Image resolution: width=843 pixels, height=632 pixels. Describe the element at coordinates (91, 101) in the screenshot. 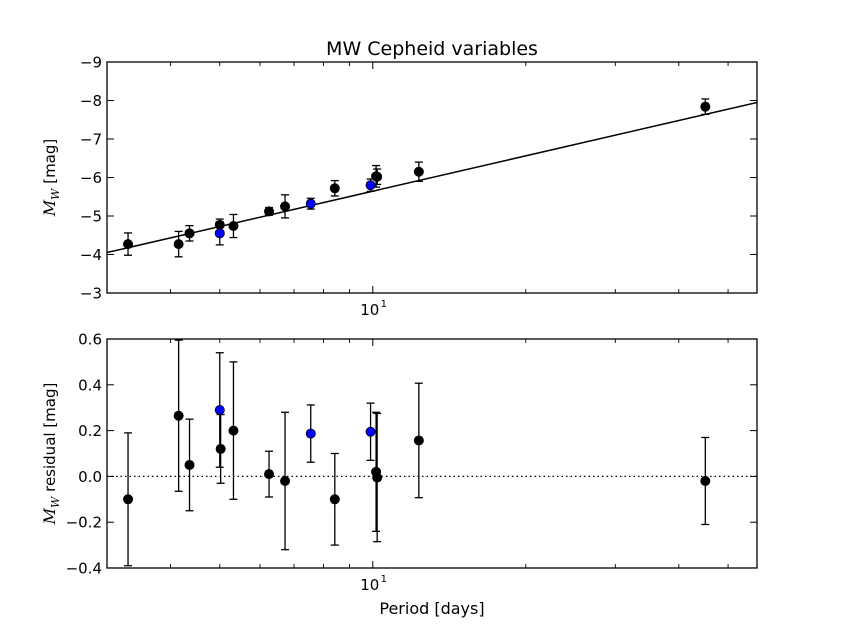

I see `y-tick-label: −8` at that location.